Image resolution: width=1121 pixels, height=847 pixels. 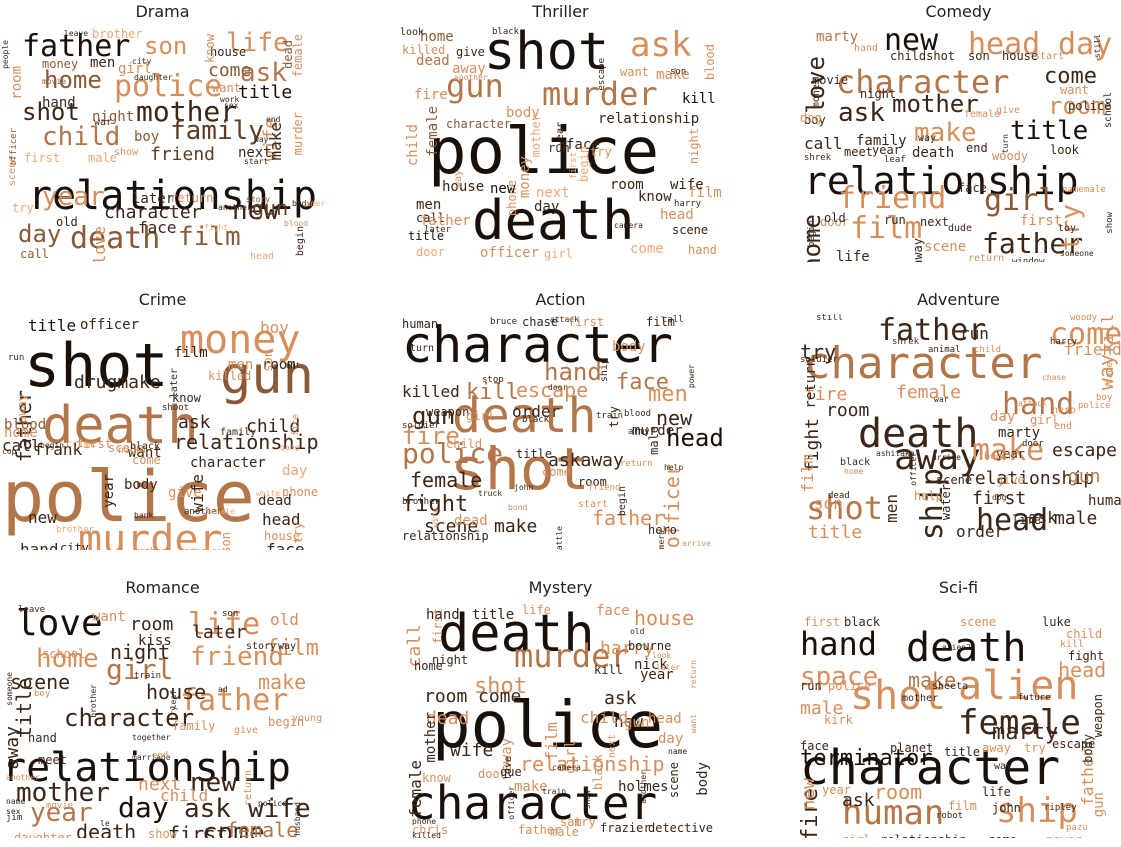 I want to click on word: turn, so click(x=422, y=348).